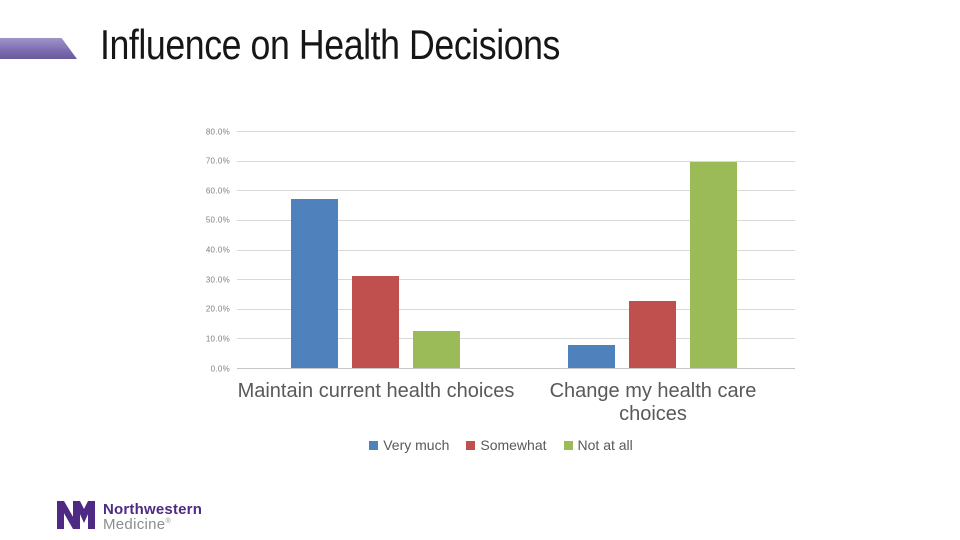  What do you see at coordinates (153, 509) in the screenshot?
I see `logo-northwestern-text: Northwestern` at bounding box center [153, 509].